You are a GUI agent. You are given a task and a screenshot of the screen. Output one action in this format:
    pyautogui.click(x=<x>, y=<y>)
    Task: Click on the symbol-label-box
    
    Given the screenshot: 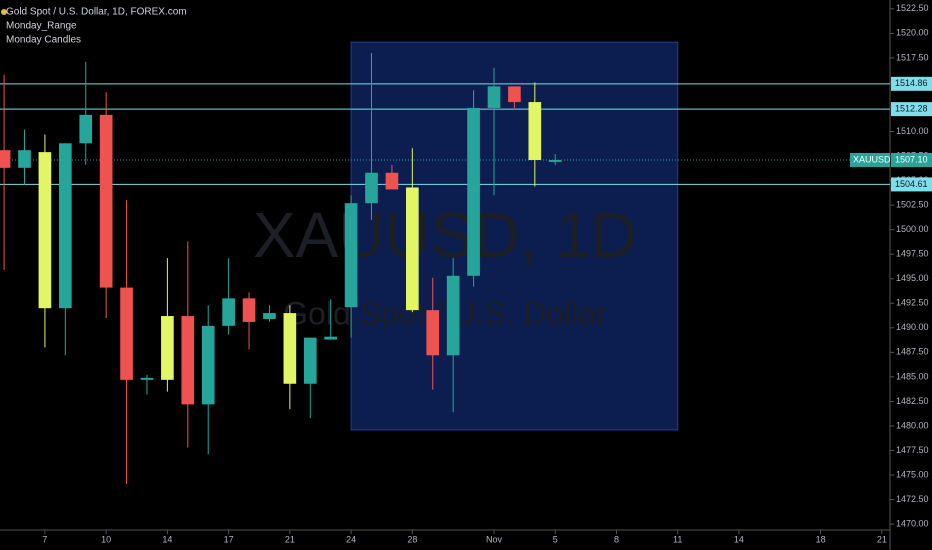 What is the action you would take?
    pyautogui.click(x=870, y=159)
    